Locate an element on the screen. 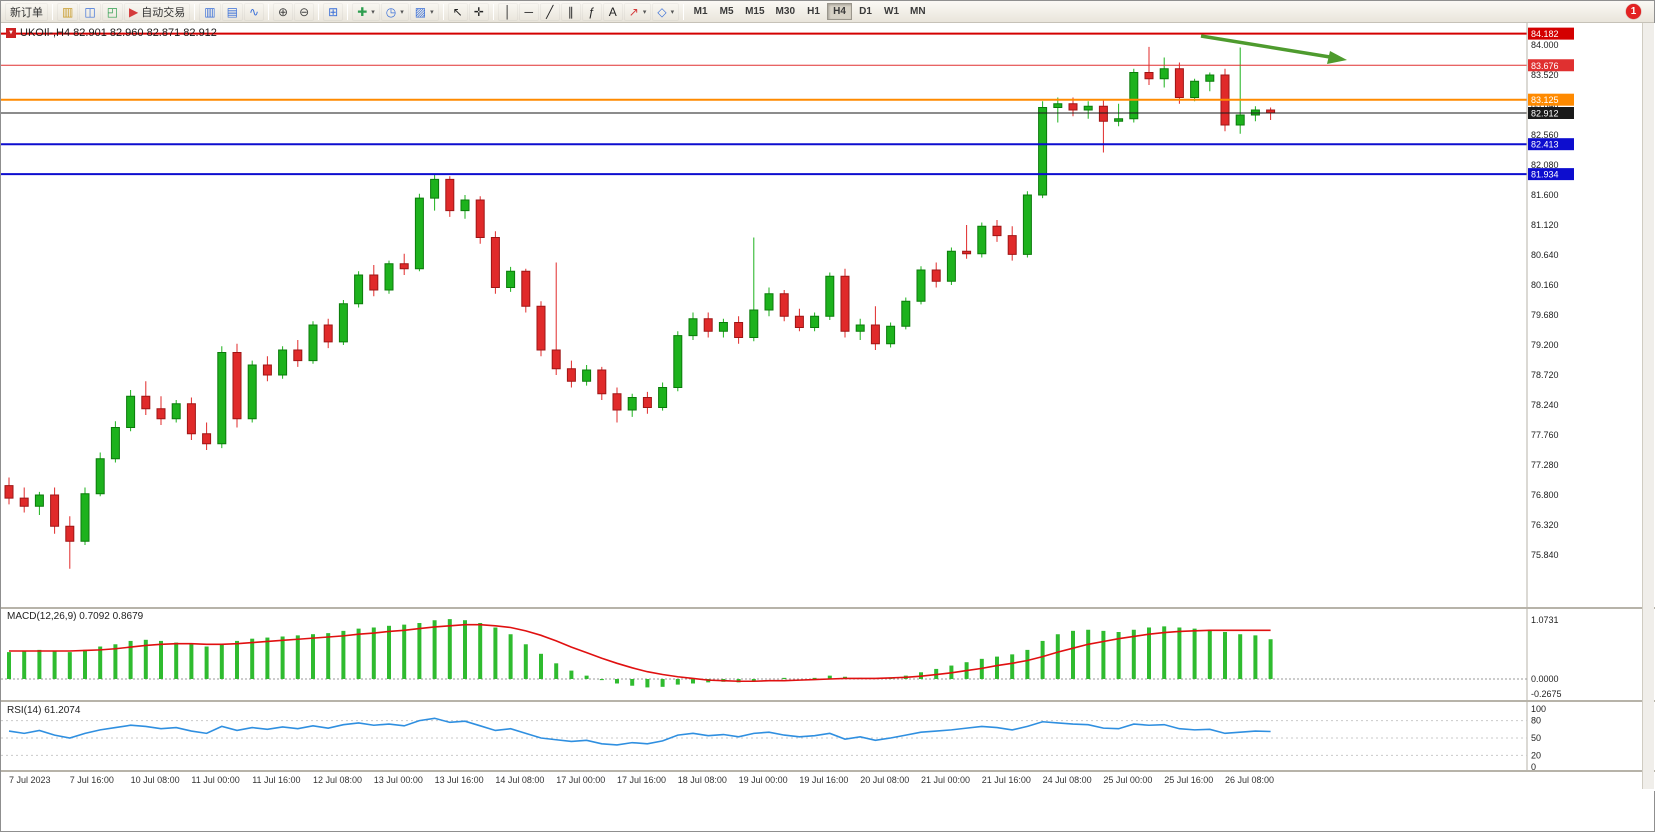  svg-text: 78.720 is located at coordinates (1545, 375).